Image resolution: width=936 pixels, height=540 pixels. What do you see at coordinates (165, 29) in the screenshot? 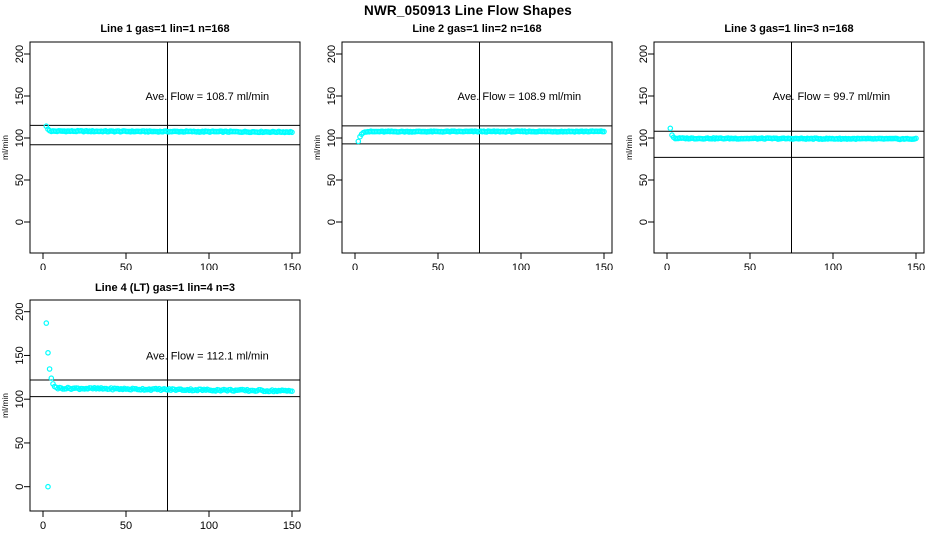
I see `panel-title: Line 1 gas=1 lin=1 n=168` at bounding box center [165, 29].